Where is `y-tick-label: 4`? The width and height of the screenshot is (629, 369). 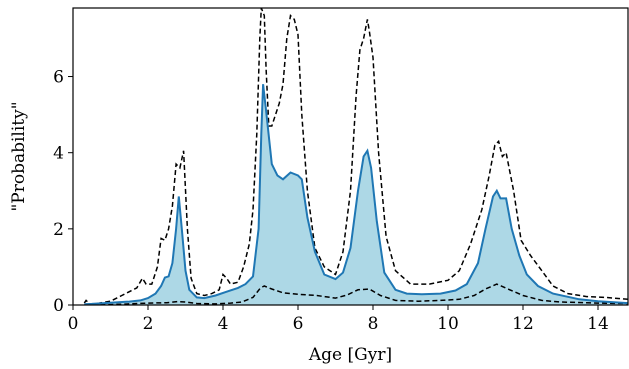
y-tick-label: 4 is located at coordinates (58, 154).